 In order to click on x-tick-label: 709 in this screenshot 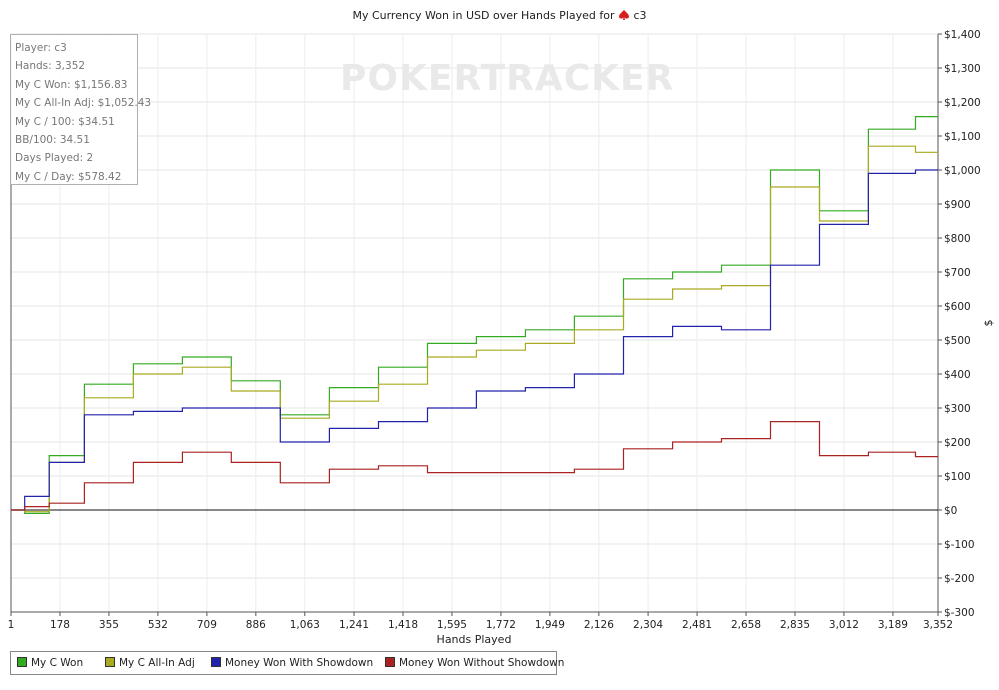, I will do `click(207, 625)`.